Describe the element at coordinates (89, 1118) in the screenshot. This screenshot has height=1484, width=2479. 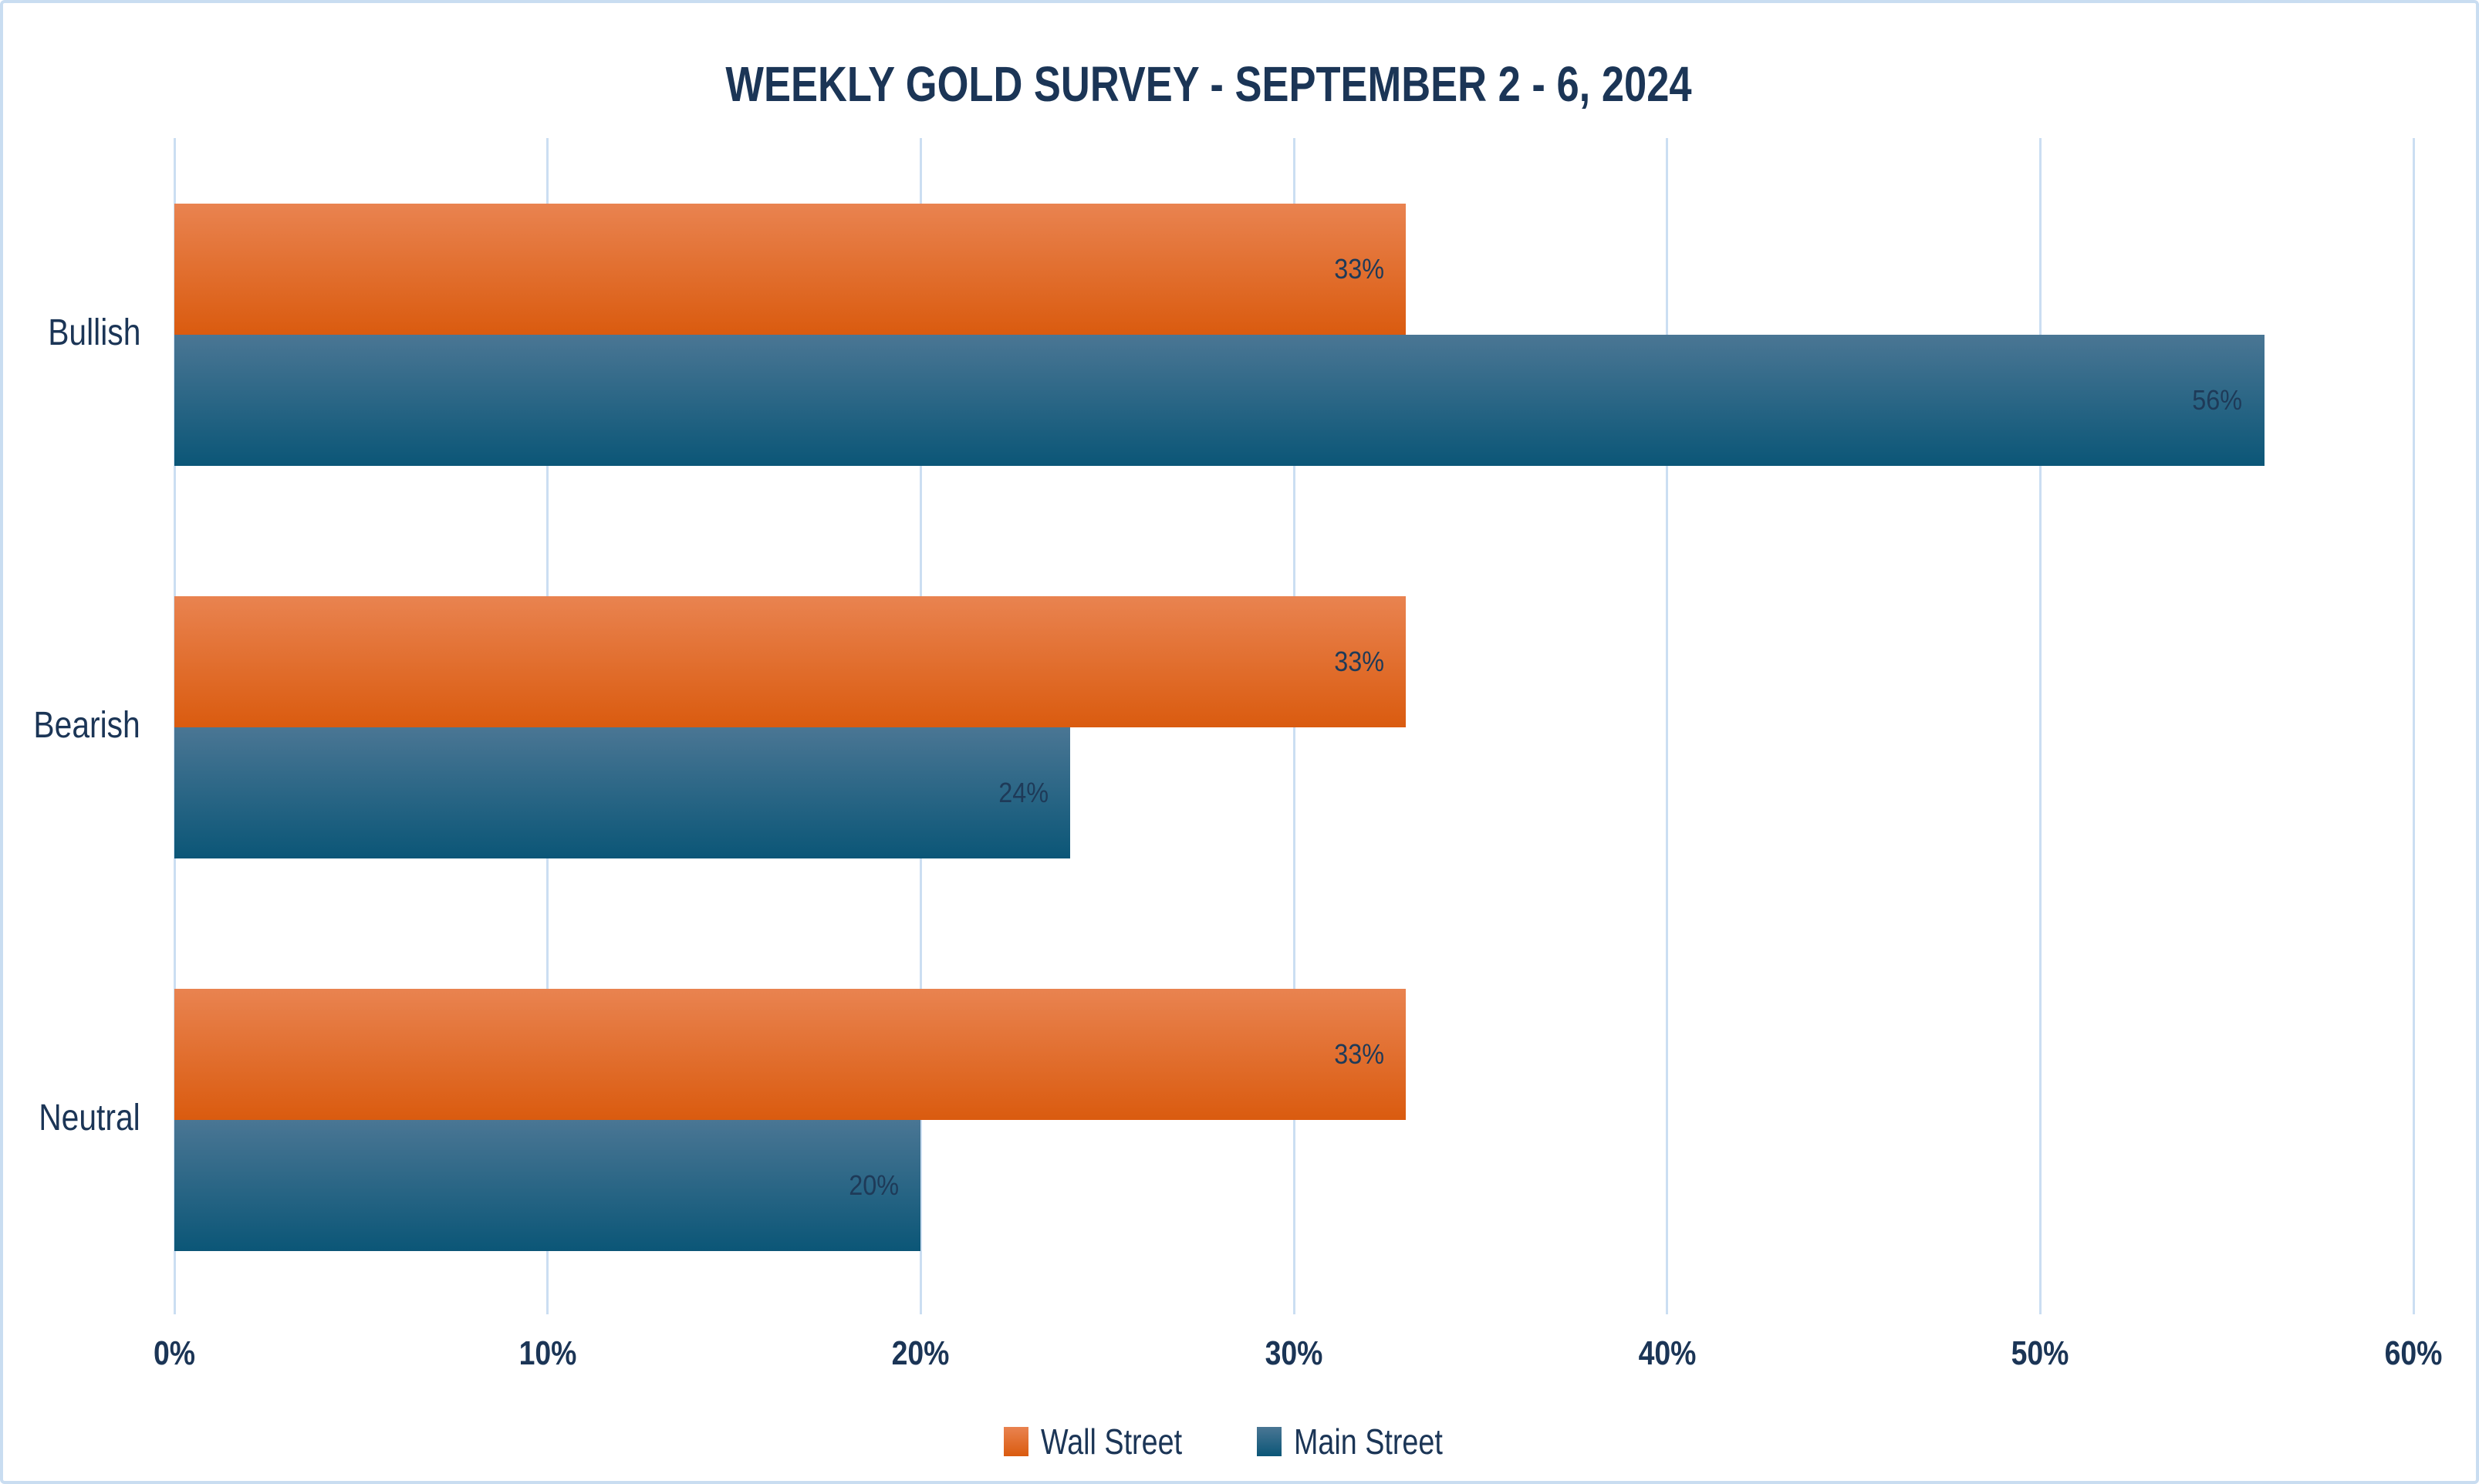
I see `category-text: Neutral` at that location.